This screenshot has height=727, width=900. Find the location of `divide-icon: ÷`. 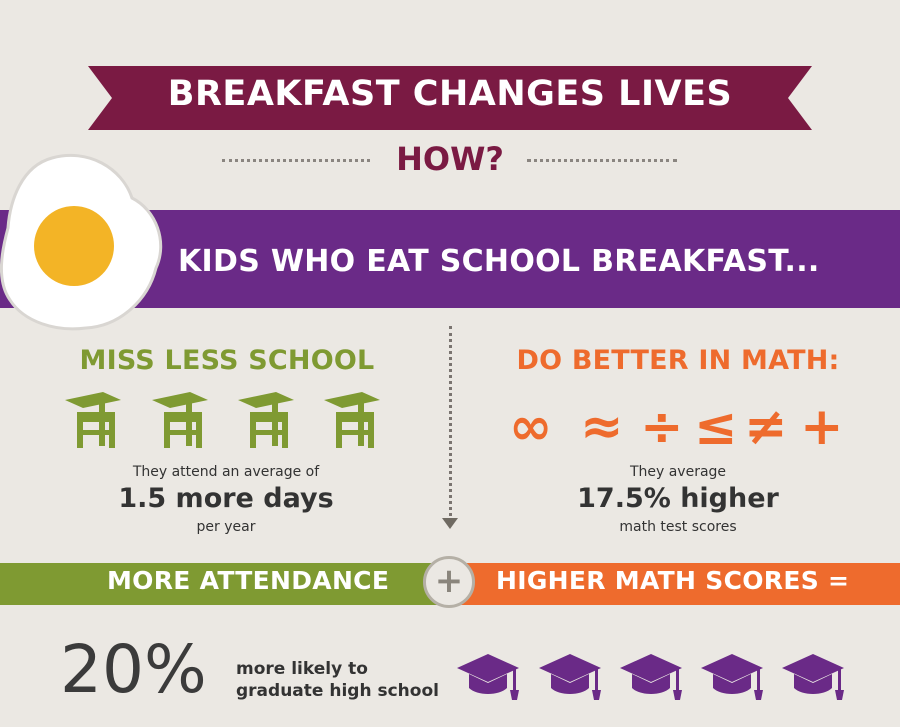

divide-icon: ÷ is located at coordinates (662, 427).